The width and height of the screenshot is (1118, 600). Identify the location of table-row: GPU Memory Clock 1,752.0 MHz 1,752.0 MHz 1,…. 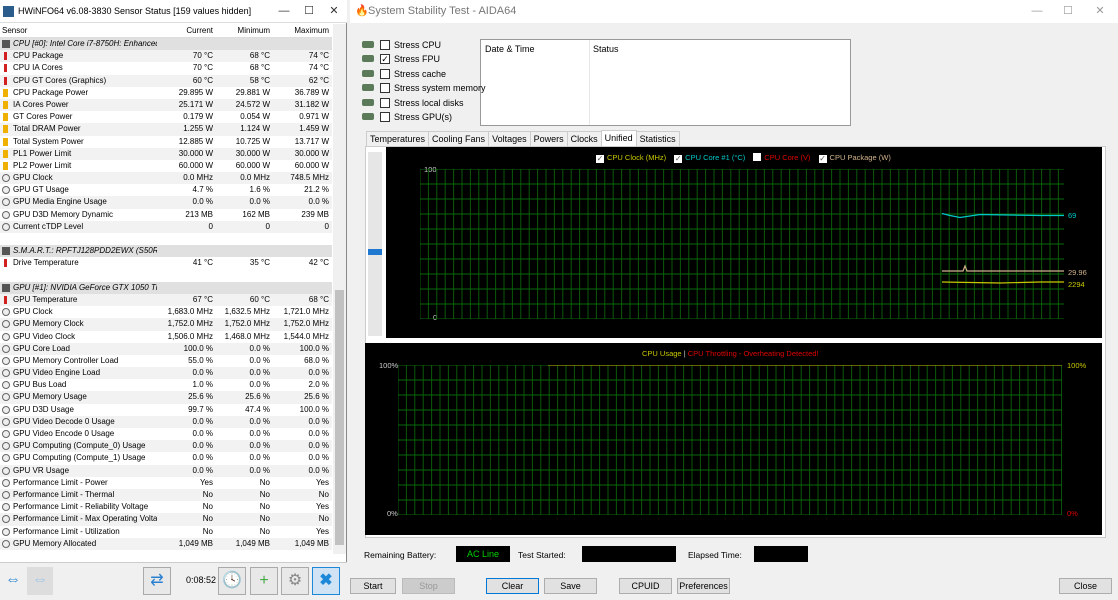
(166, 324).